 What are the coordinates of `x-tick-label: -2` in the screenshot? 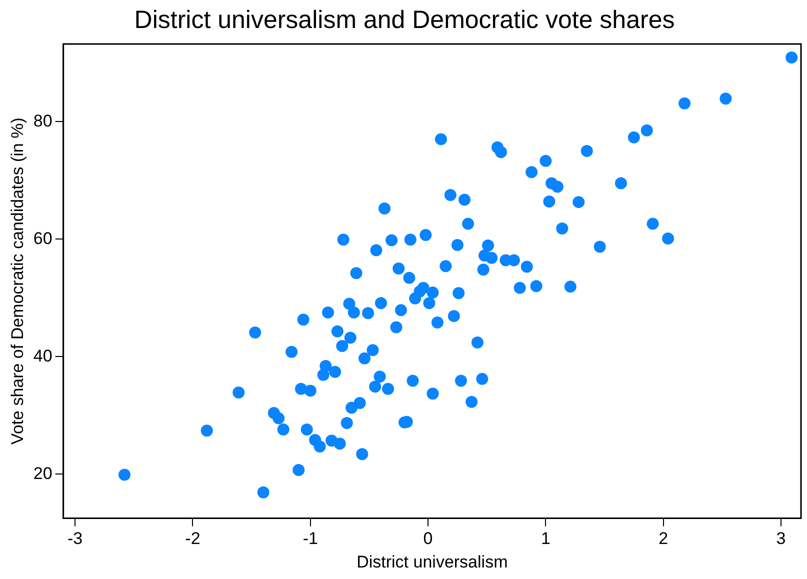 It's located at (192, 538).